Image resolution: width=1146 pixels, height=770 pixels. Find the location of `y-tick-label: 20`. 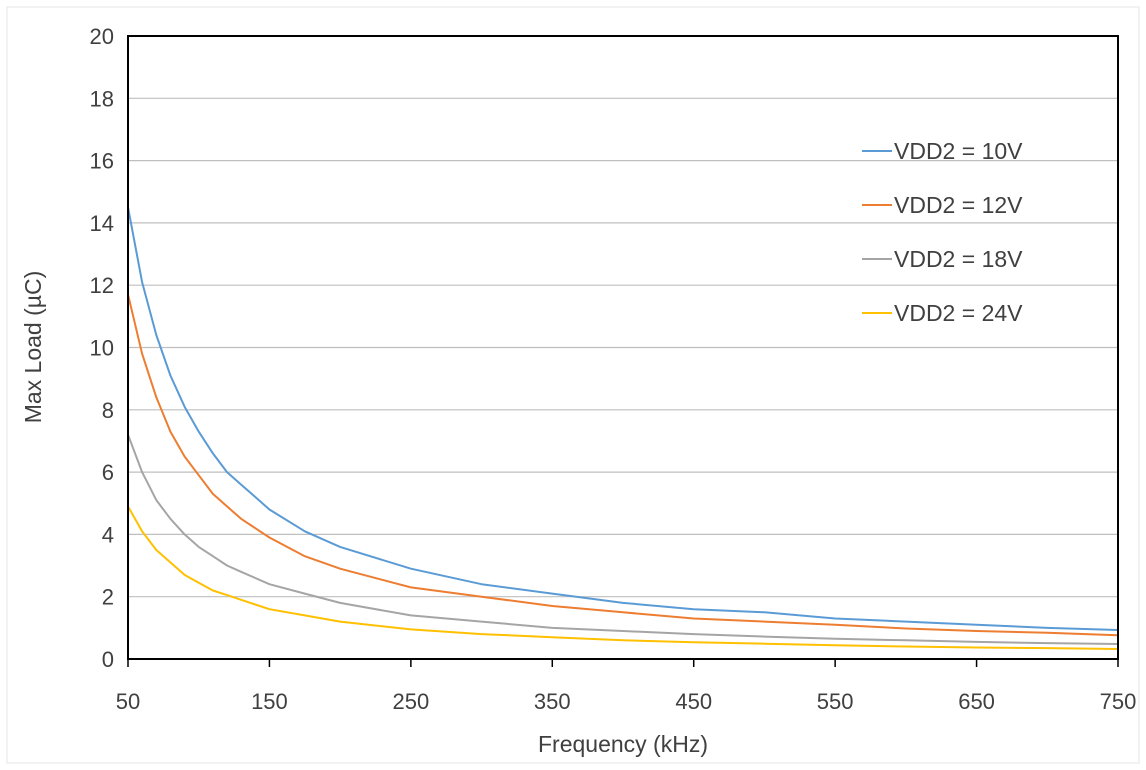

y-tick-label: 20 is located at coordinates (102, 36).